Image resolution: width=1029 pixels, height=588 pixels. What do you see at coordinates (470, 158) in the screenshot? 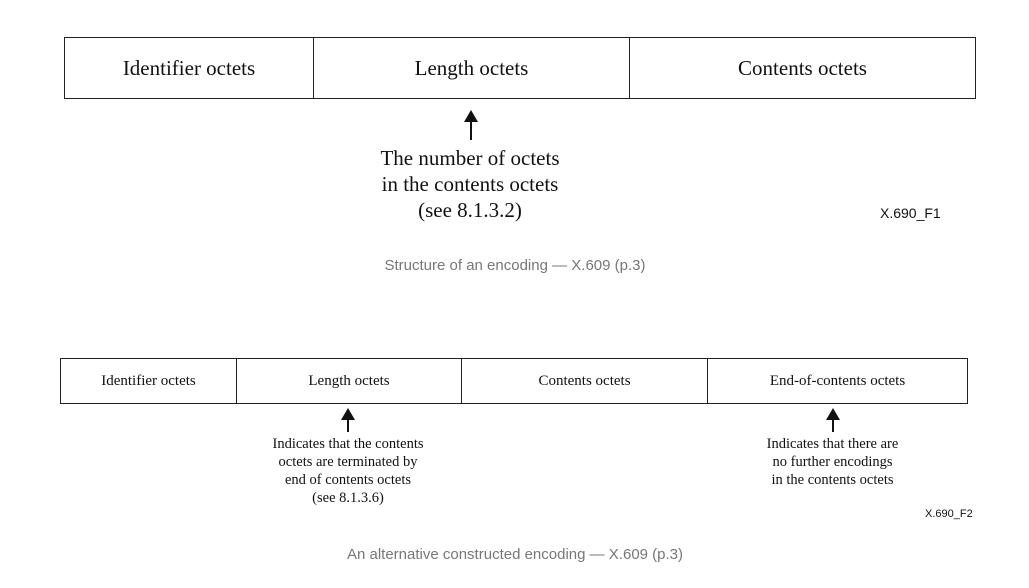
I see `annotation-line: The number of octets` at bounding box center [470, 158].